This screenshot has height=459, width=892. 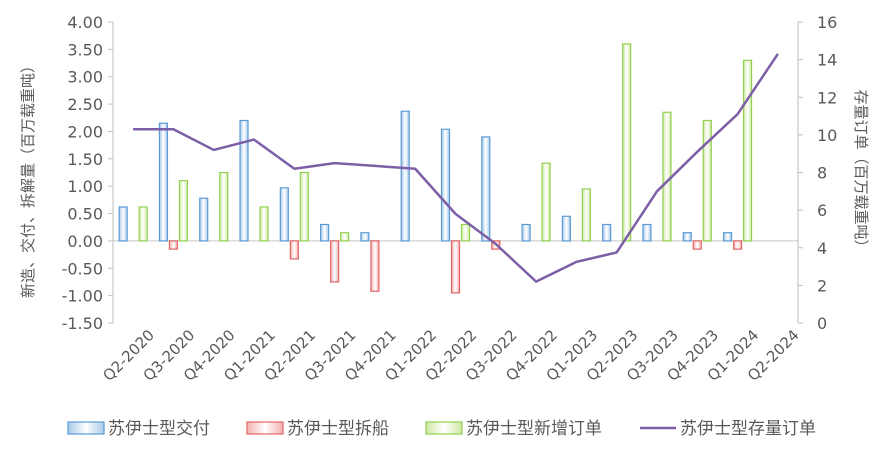 I want to click on left-axis-title: 新造、交付、拆解量（百万载重吨）, so click(x=28, y=178).